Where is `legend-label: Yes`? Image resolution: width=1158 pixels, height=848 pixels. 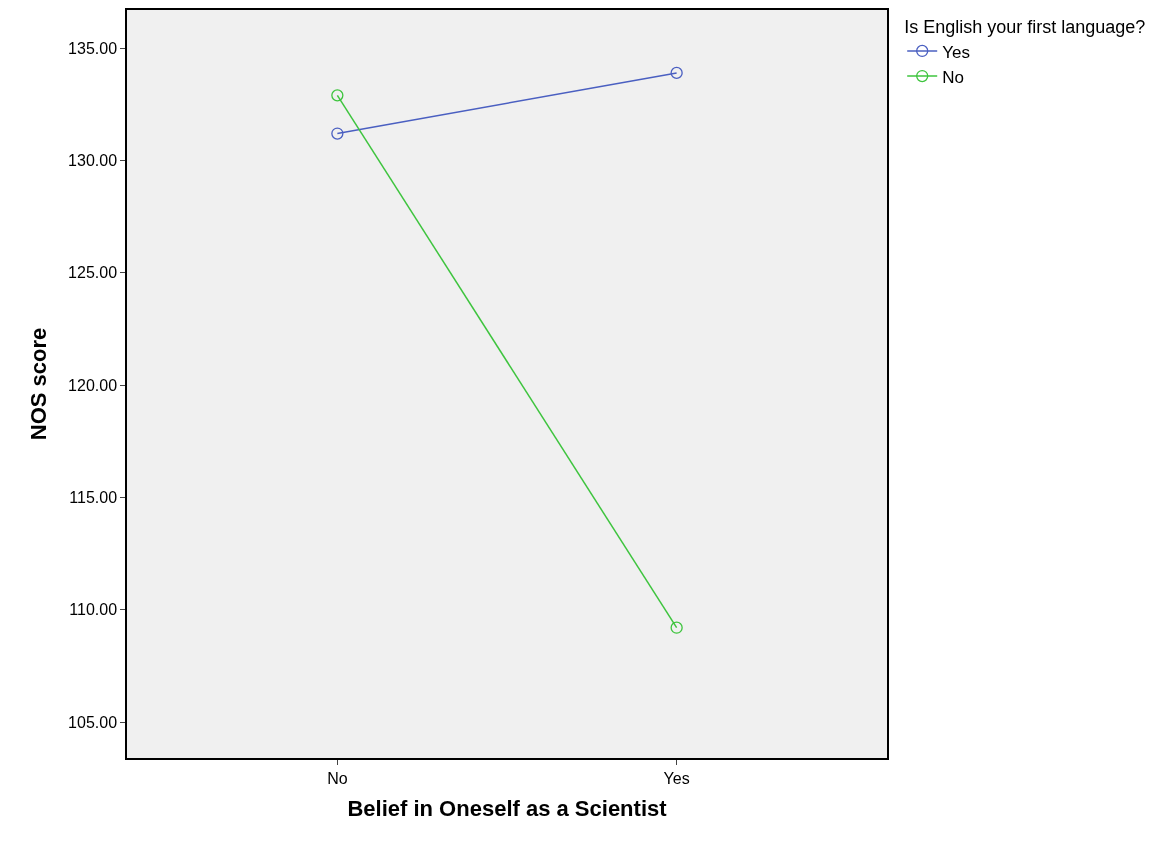 legend-label: Yes is located at coordinates (956, 52).